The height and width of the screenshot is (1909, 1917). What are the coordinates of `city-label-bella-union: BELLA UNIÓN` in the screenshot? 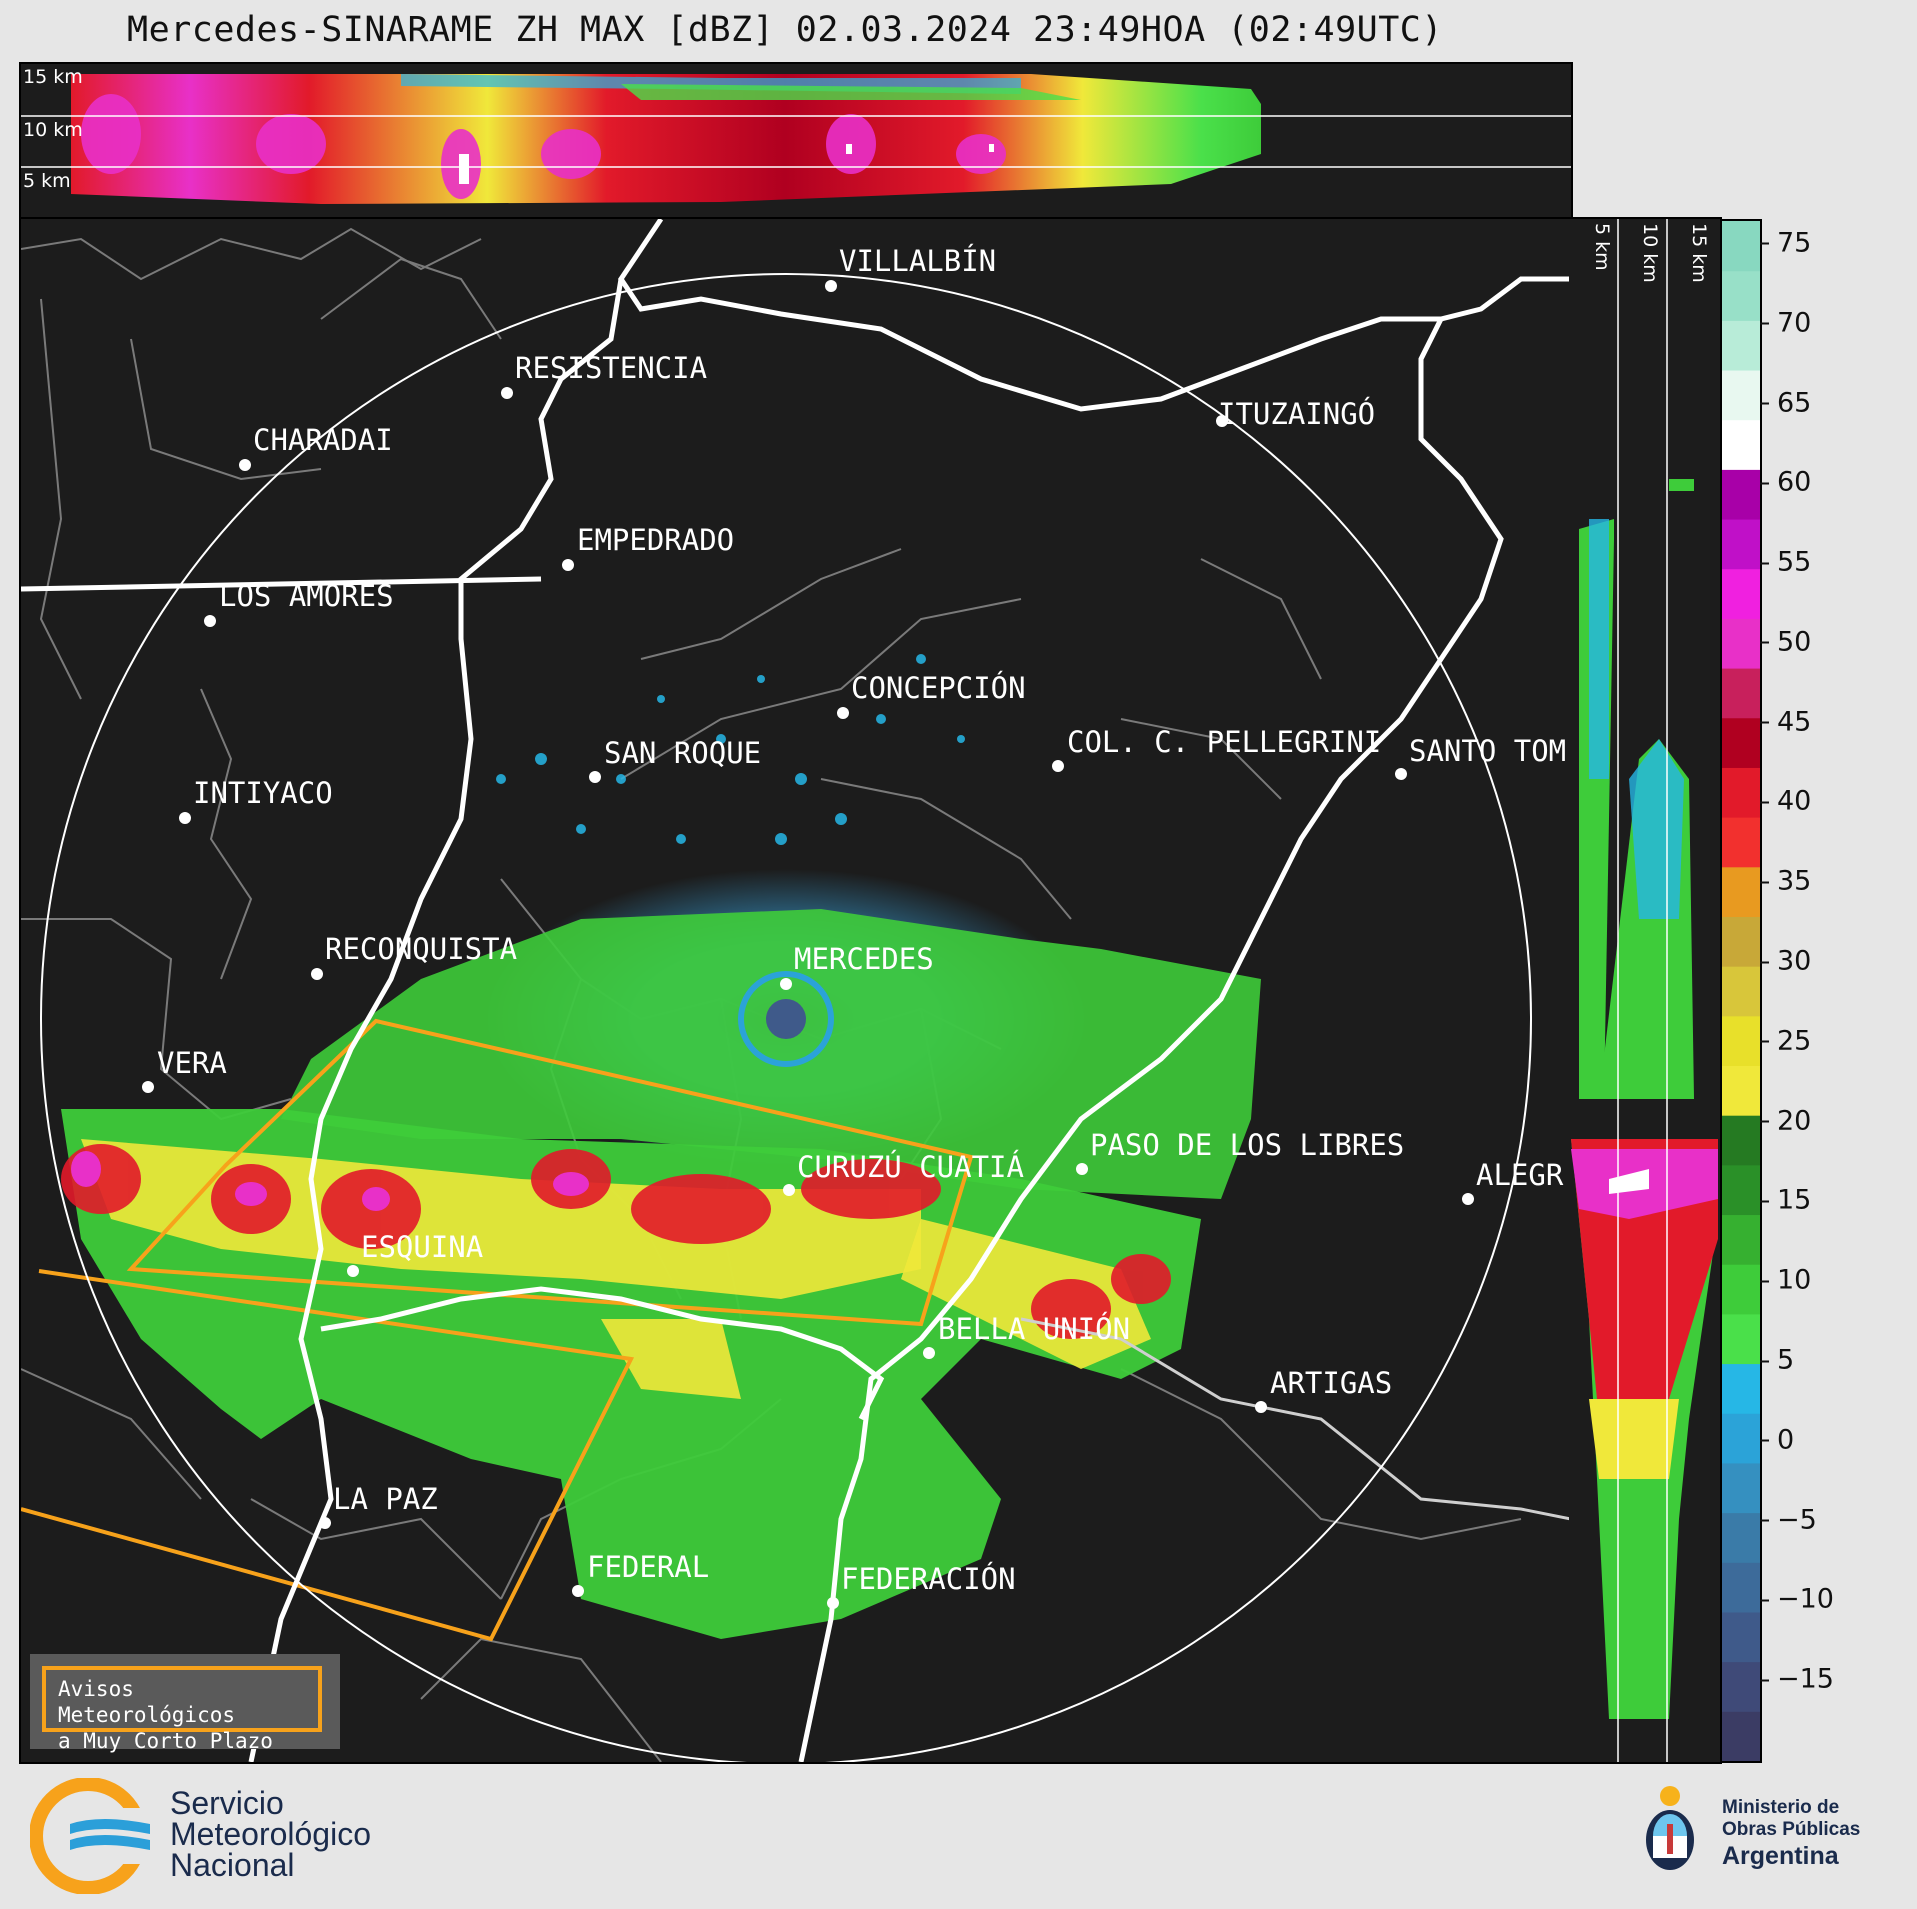 It's located at (1034, 1329).